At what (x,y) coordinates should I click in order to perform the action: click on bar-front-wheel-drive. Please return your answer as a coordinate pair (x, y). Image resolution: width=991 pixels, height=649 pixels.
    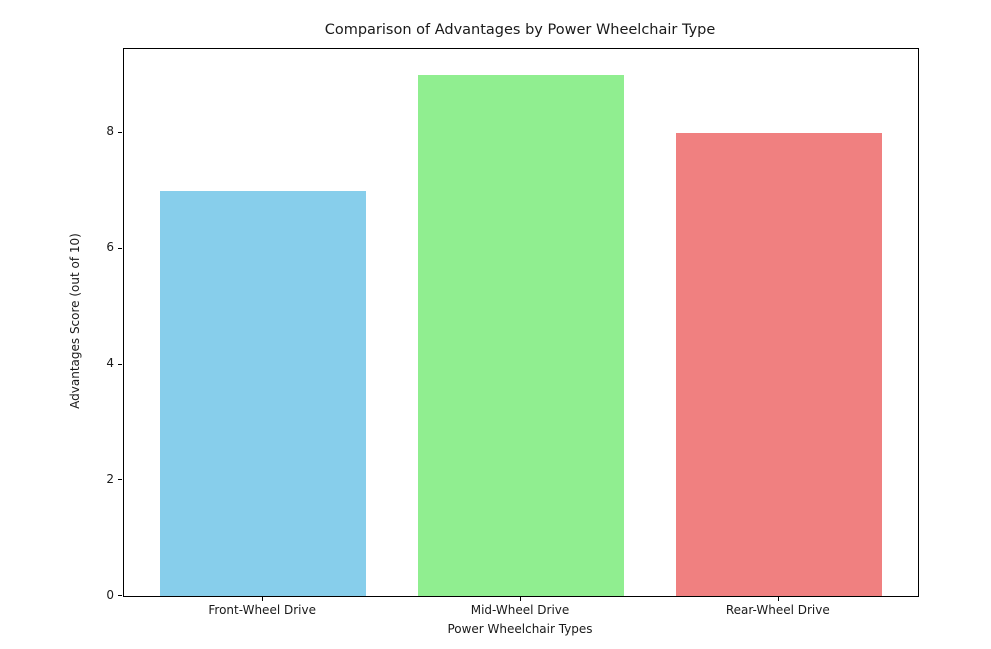
    Looking at the image, I should click on (263, 393).